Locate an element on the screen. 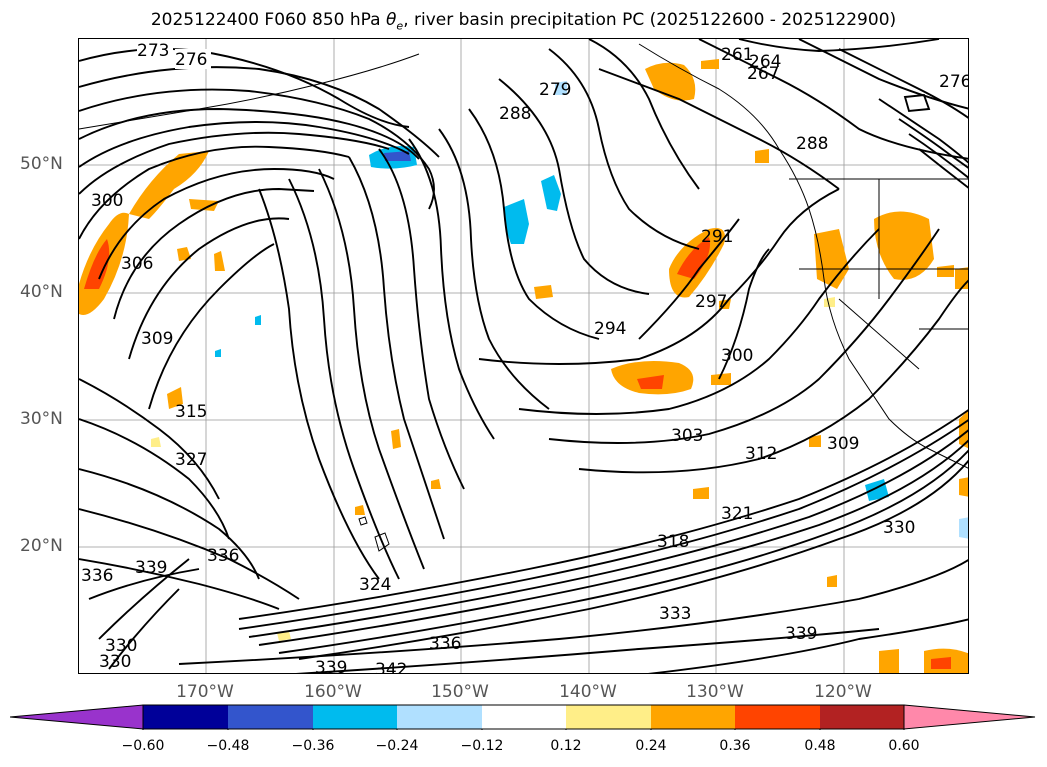  colorbar-tick: 0.24 is located at coordinates (651, 746).